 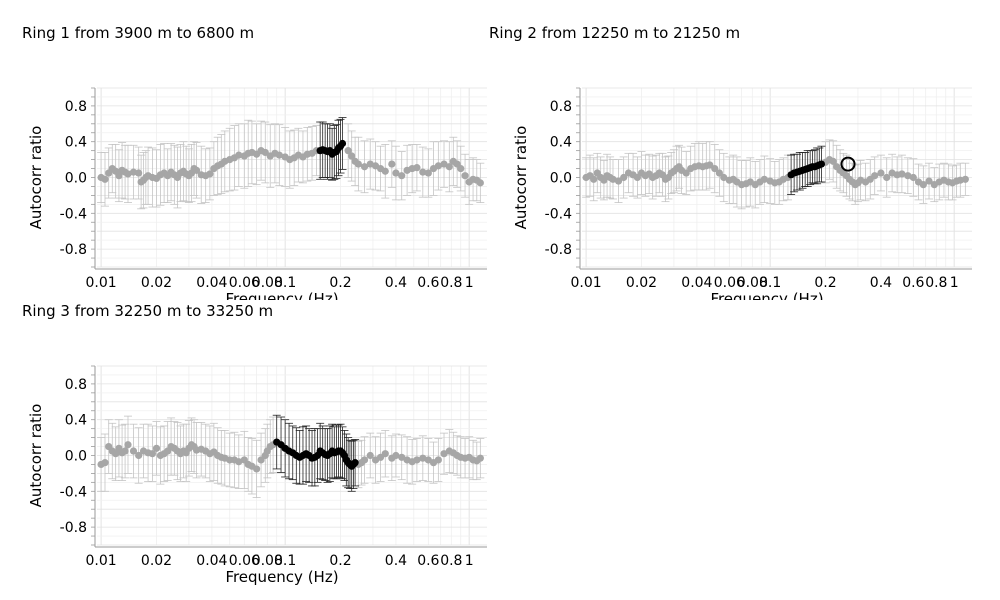 What do you see at coordinates (428, 561) in the screenshot?
I see `ring-3-xtick-label: 0.6` at bounding box center [428, 561].